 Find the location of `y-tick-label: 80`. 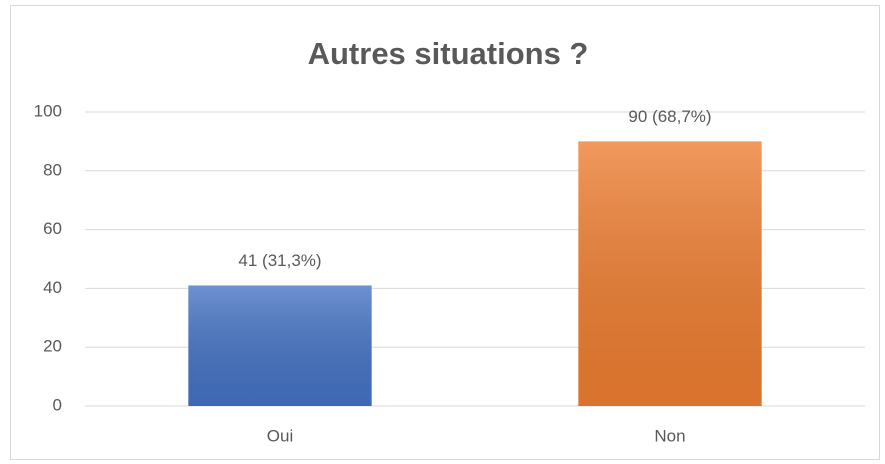

y-tick-label: 80 is located at coordinates (52, 169).